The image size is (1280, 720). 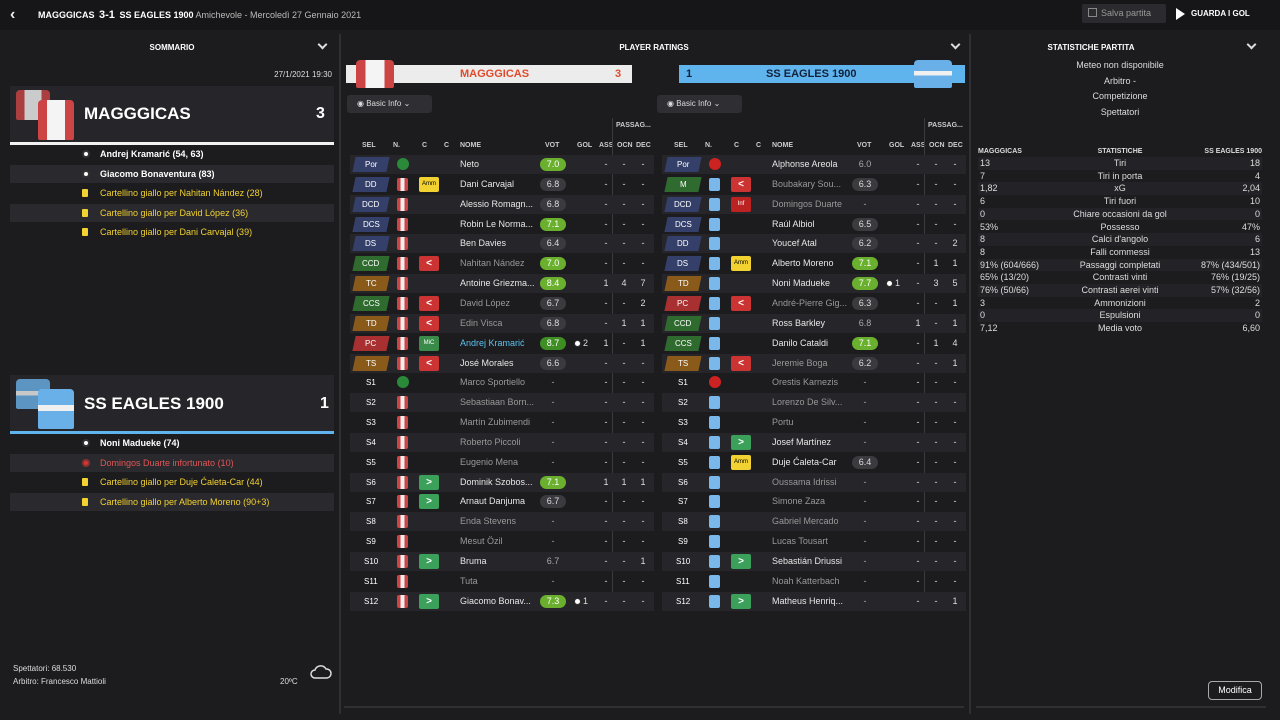 I want to click on away-filter-dropdown: ◉ Basic Info ⌄, so click(x=699, y=104).